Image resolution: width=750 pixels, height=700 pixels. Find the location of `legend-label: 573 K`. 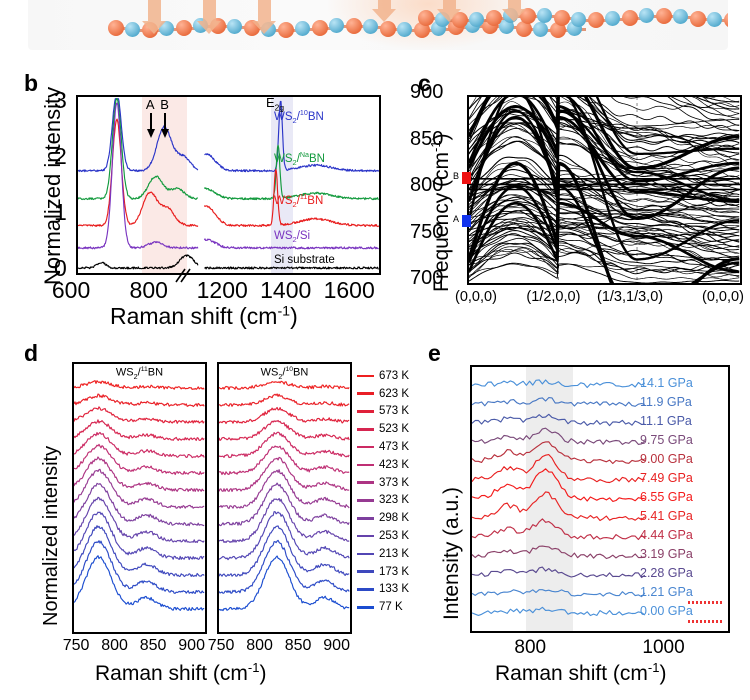

legend-label: 573 K is located at coordinates (394, 411).